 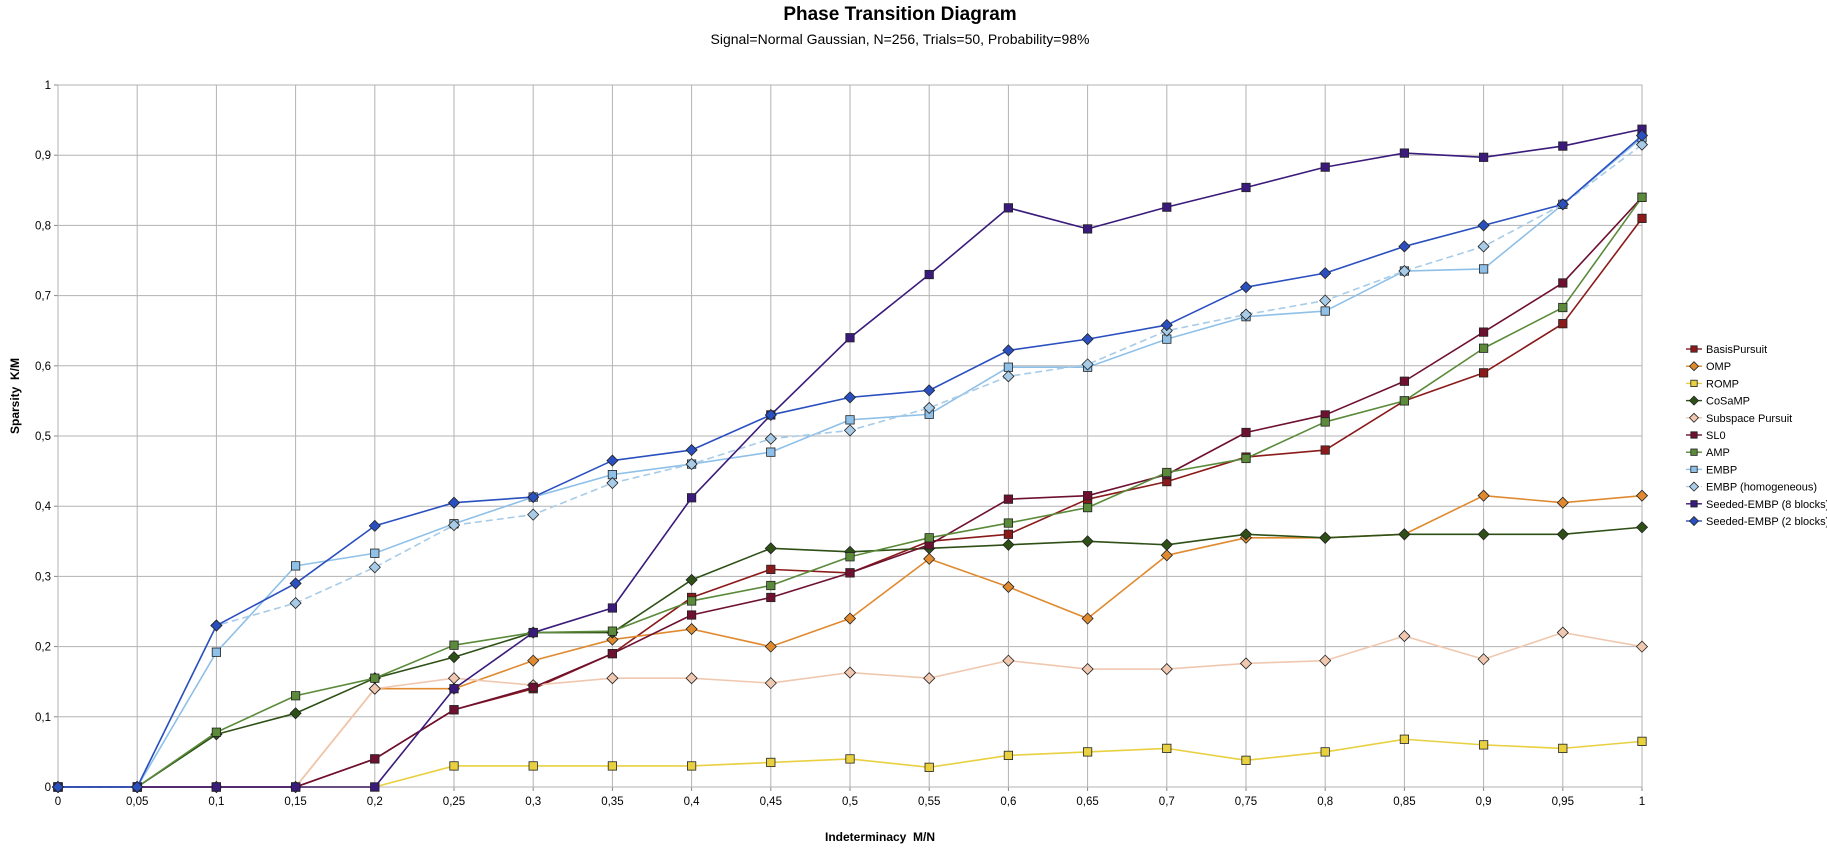 I want to click on x-tick-label: 0,3, so click(x=533, y=802).